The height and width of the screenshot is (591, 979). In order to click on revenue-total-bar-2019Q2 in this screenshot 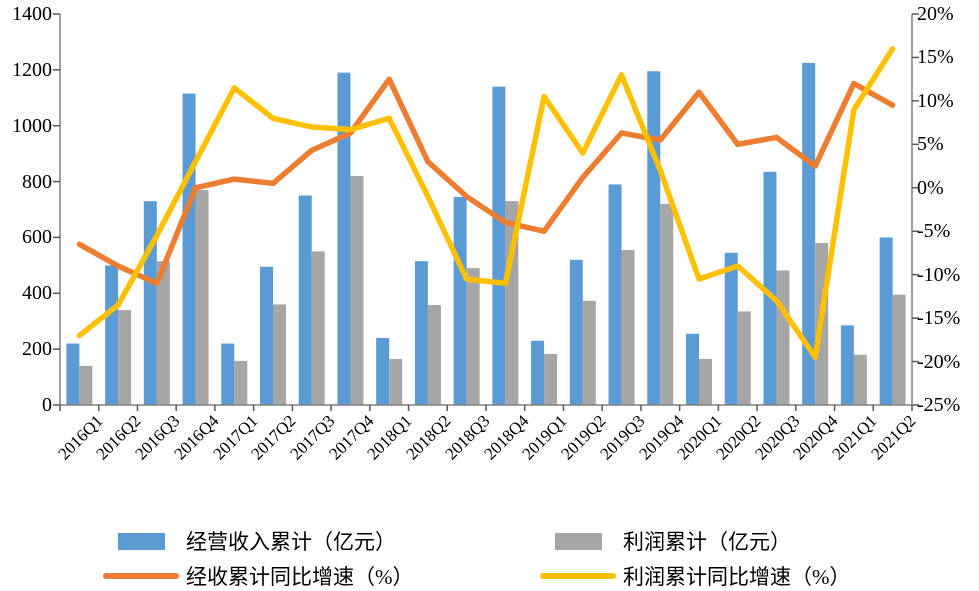, I will do `click(576, 332)`.